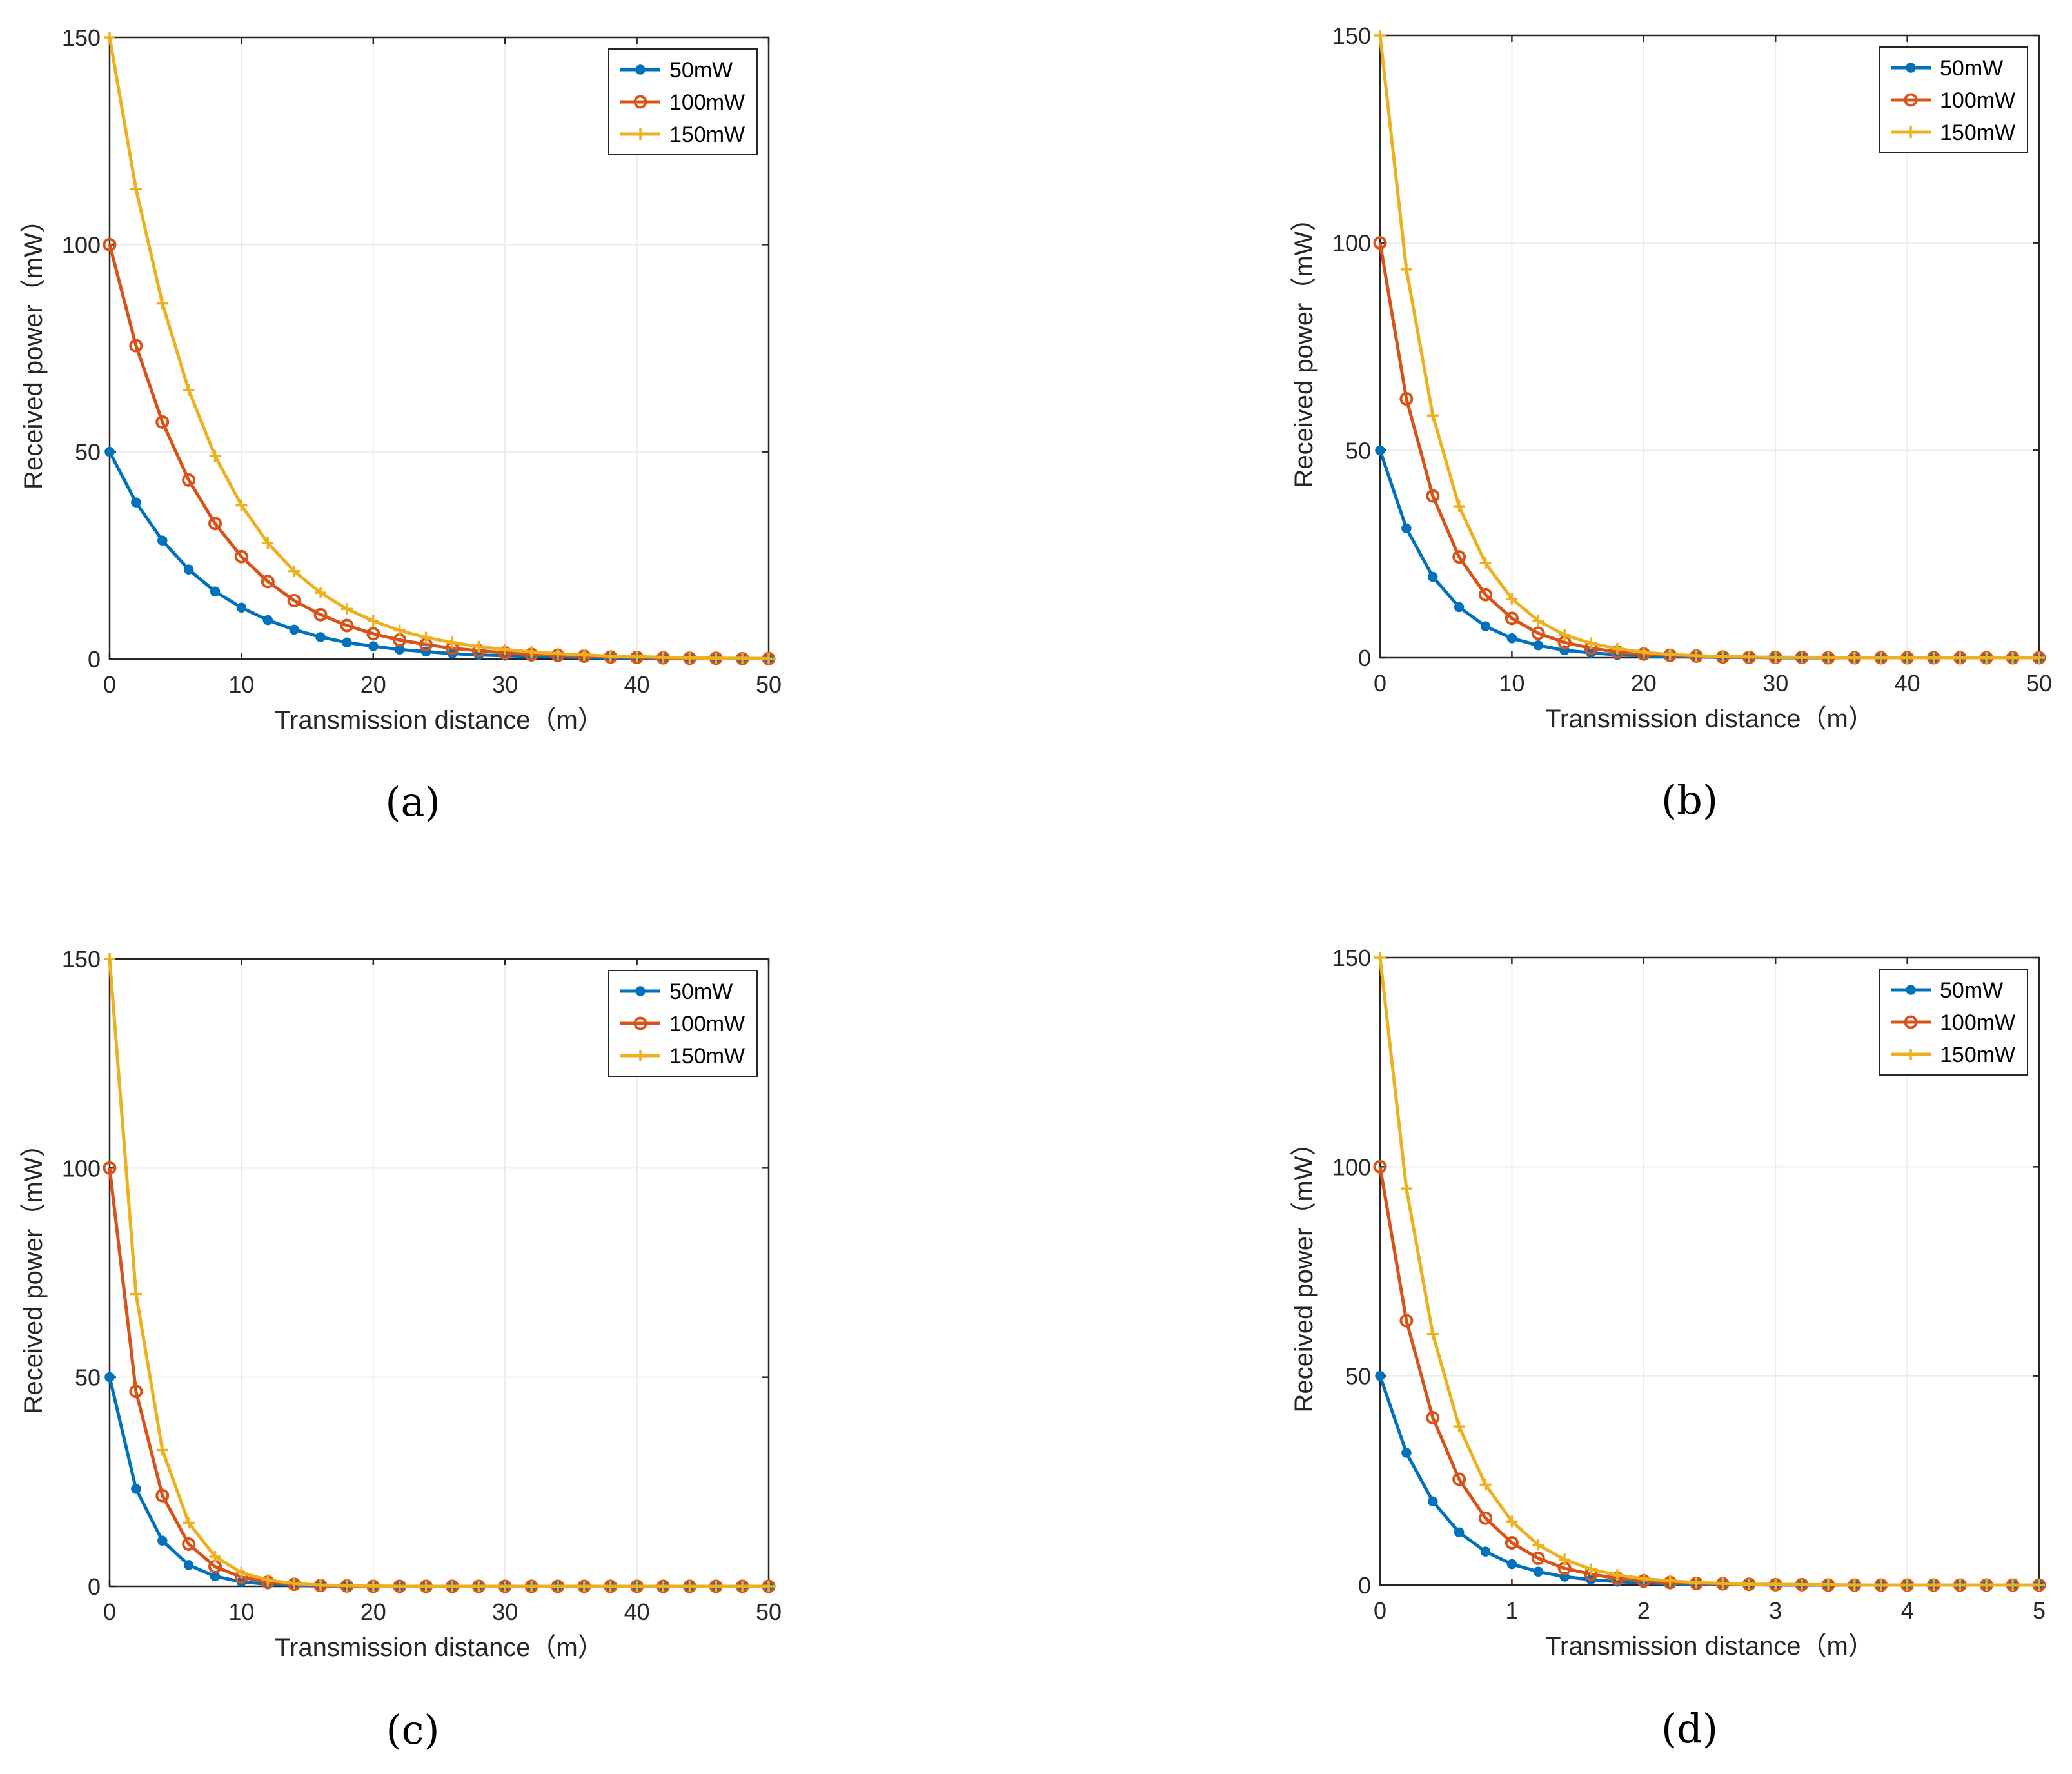  What do you see at coordinates (707, 1056) in the screenshot?
I see `legend-label: 150mW` at bounding box center [707, 1056].